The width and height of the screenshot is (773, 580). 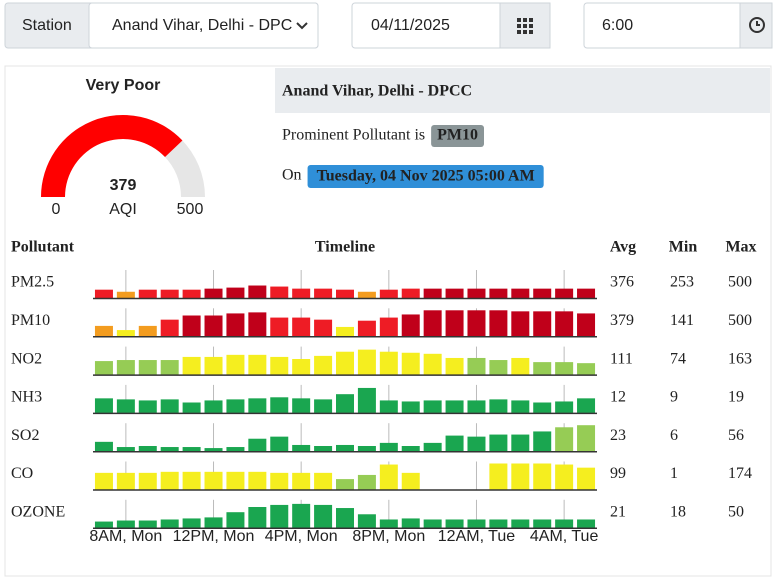 What do you see at coordinates (190, 209) in the screenshot?
I see `gauge-max: 500` at bounding box center [190, 209].